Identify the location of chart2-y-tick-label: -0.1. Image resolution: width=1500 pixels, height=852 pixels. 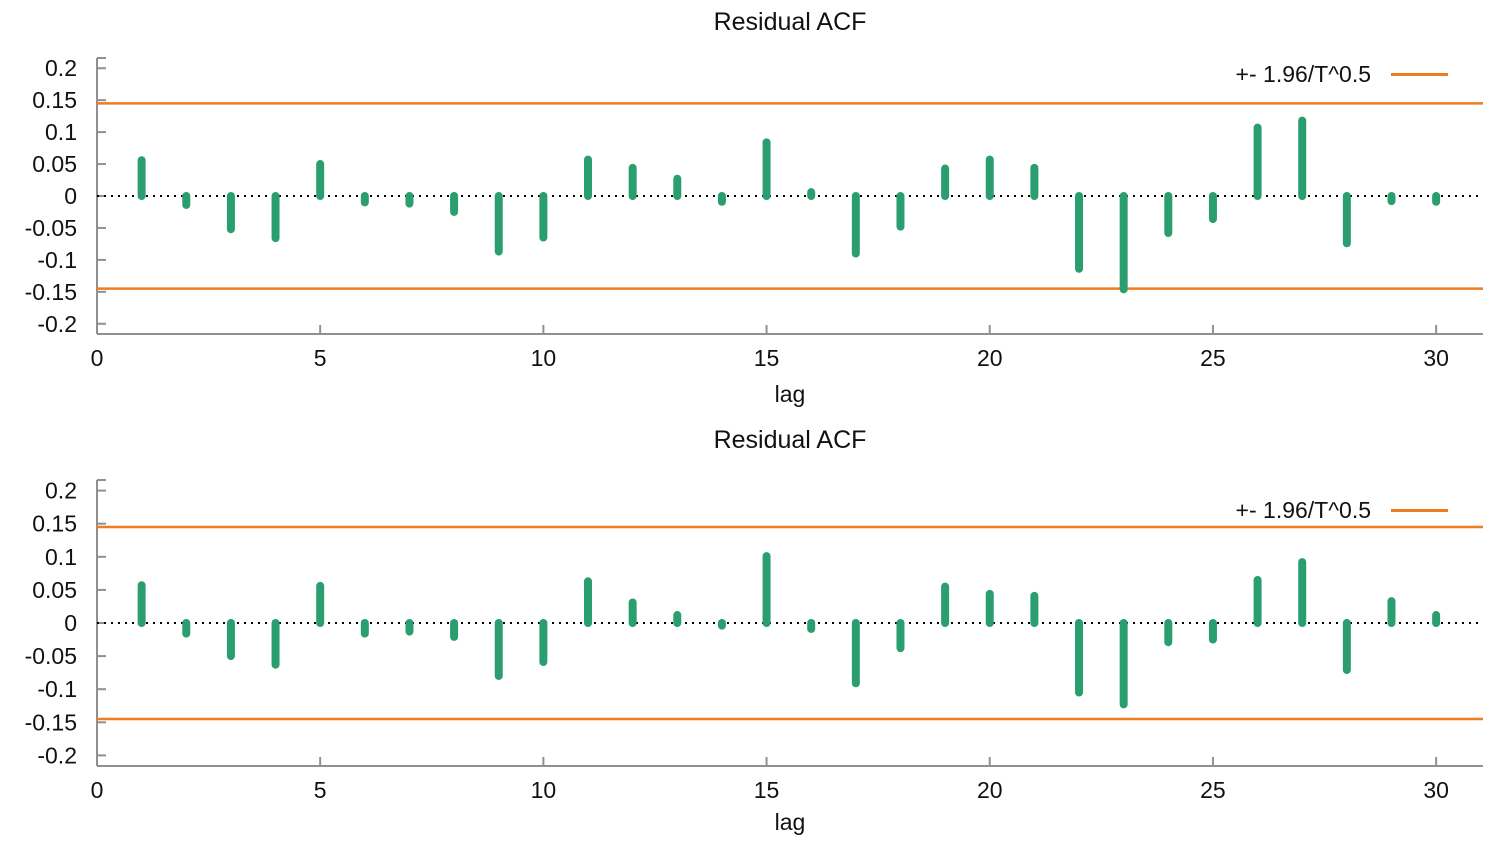
(57, 689).